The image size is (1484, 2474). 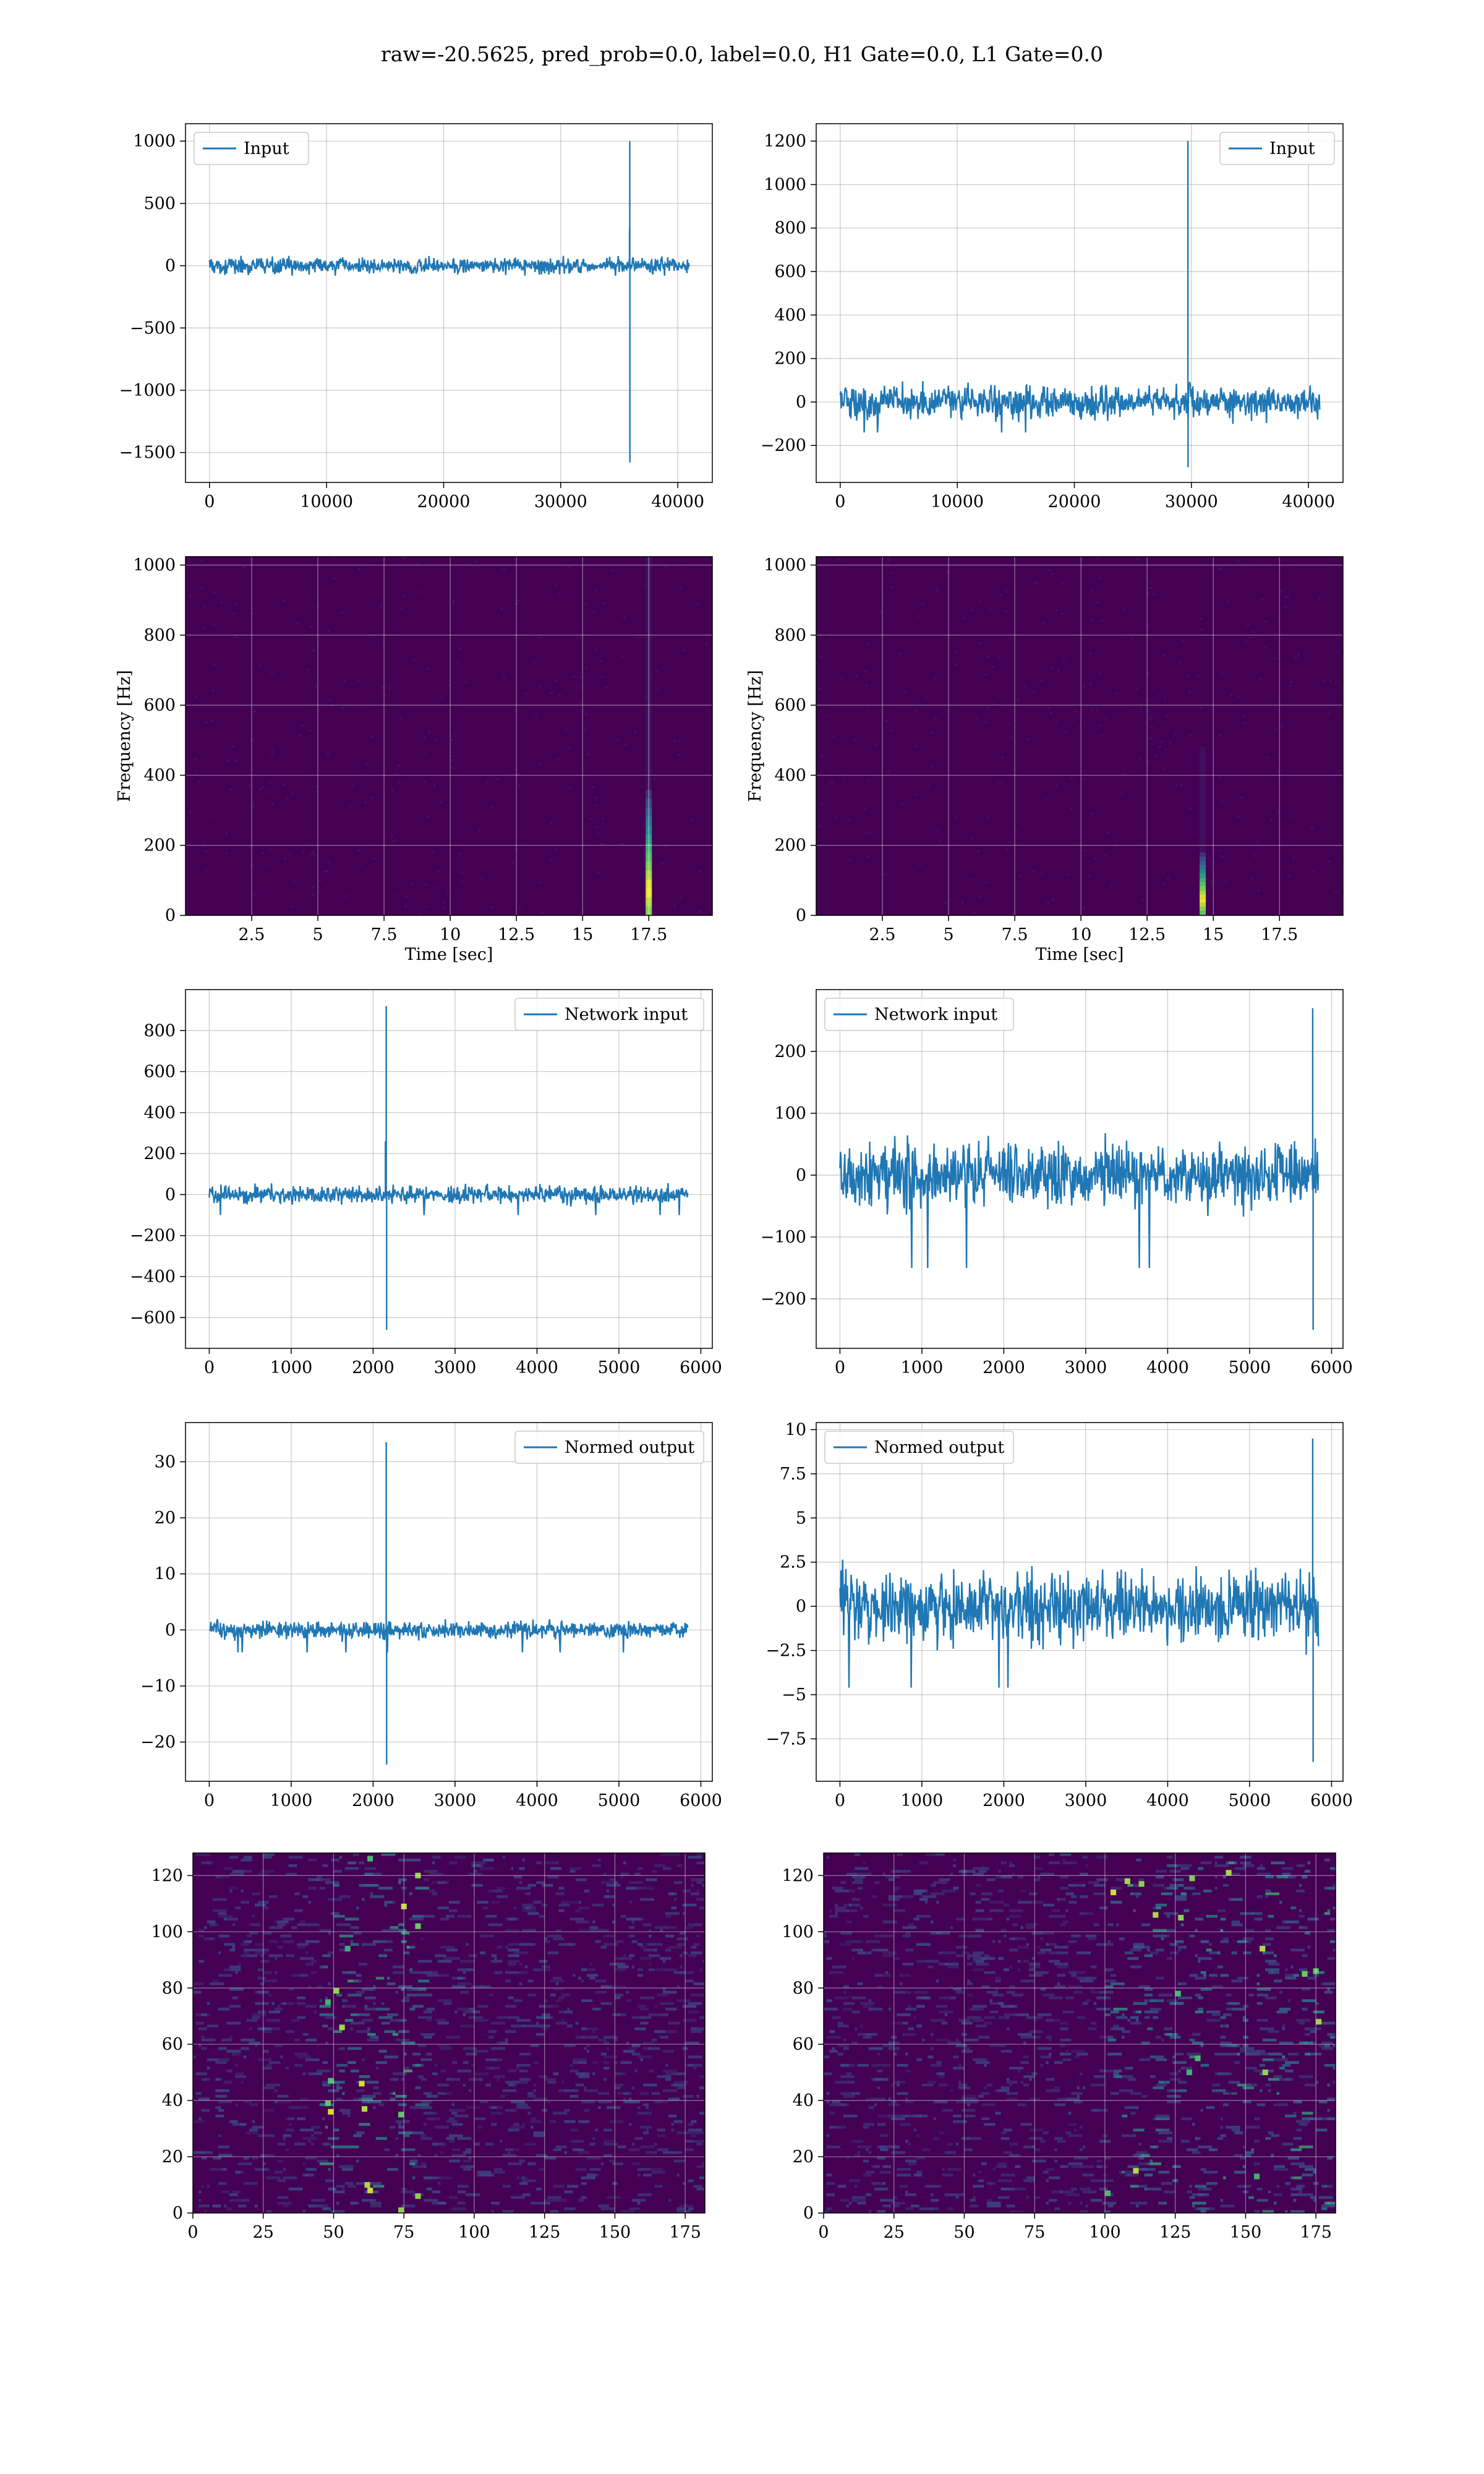 What do you see at coordinates (939, 1448) in the screenshot?
I see `l1-normed-output-legend-label: Normed output` at bounding box center [939, 1448].